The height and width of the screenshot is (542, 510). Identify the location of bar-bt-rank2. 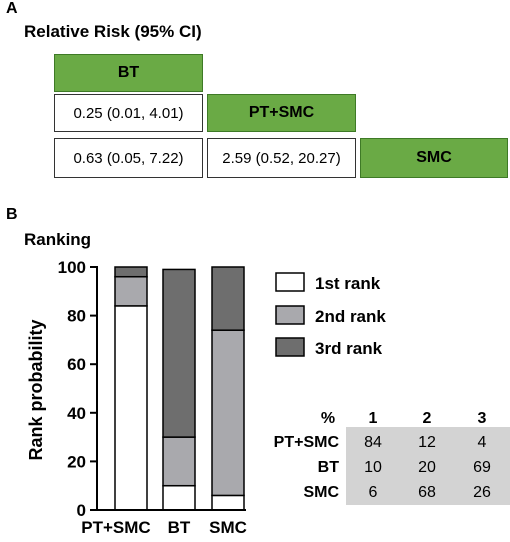
(179, 461).